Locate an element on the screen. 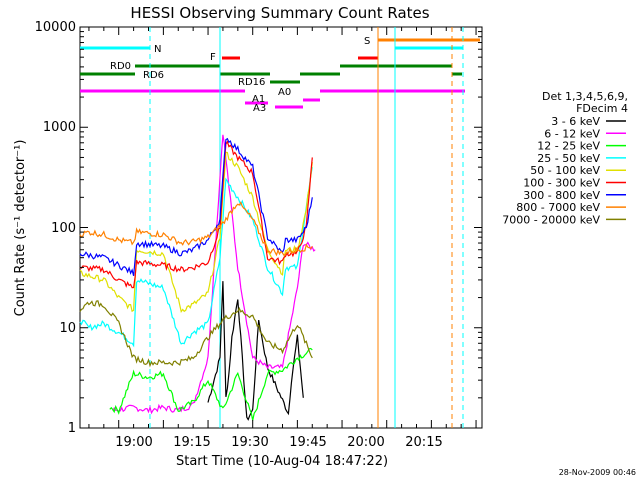  y-tick-label: 1000 is located at coordinates (59, 127).